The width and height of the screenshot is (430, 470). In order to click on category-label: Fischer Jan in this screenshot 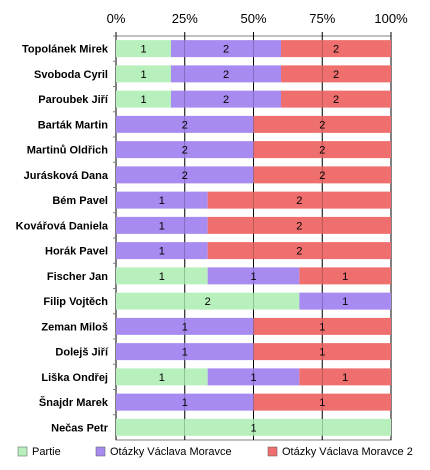, I will do `click(77, 277)`.